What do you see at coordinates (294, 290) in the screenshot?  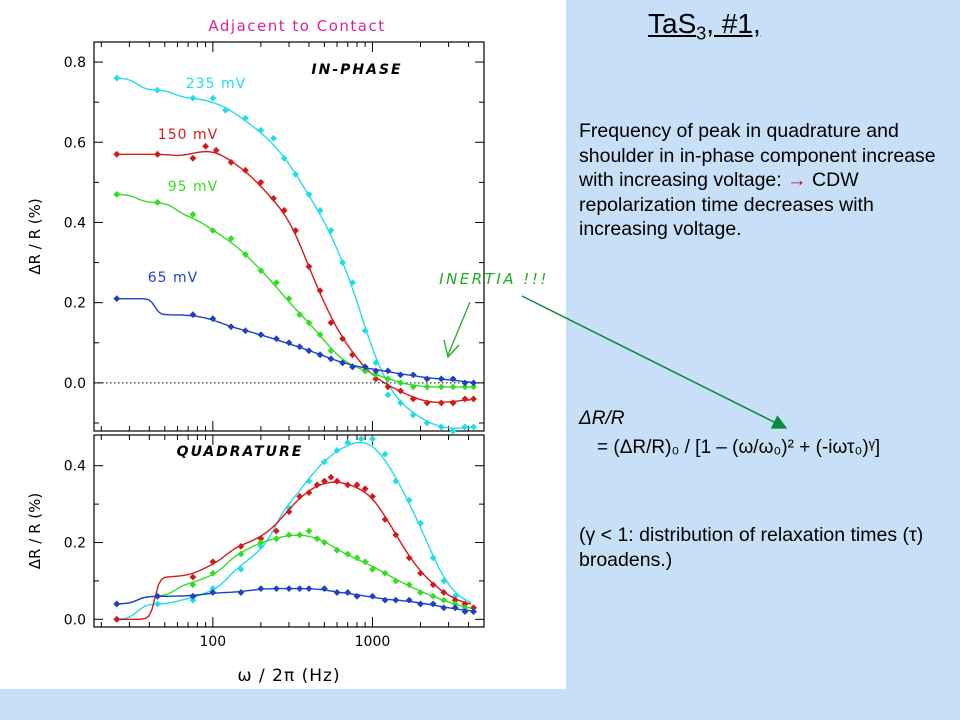 I see `fit-curve` at bounding box center [294, 290].